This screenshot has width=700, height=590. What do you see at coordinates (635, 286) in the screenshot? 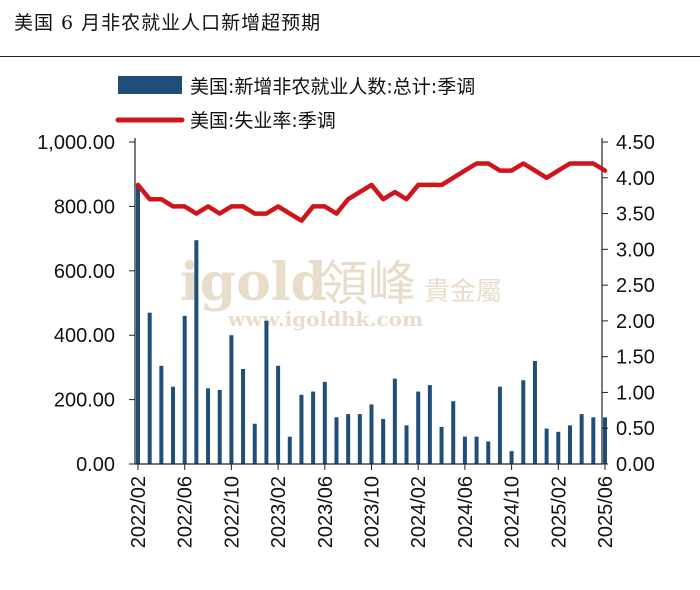
I see `right-tick-label: 2.50` at bounding box center [635, 286].